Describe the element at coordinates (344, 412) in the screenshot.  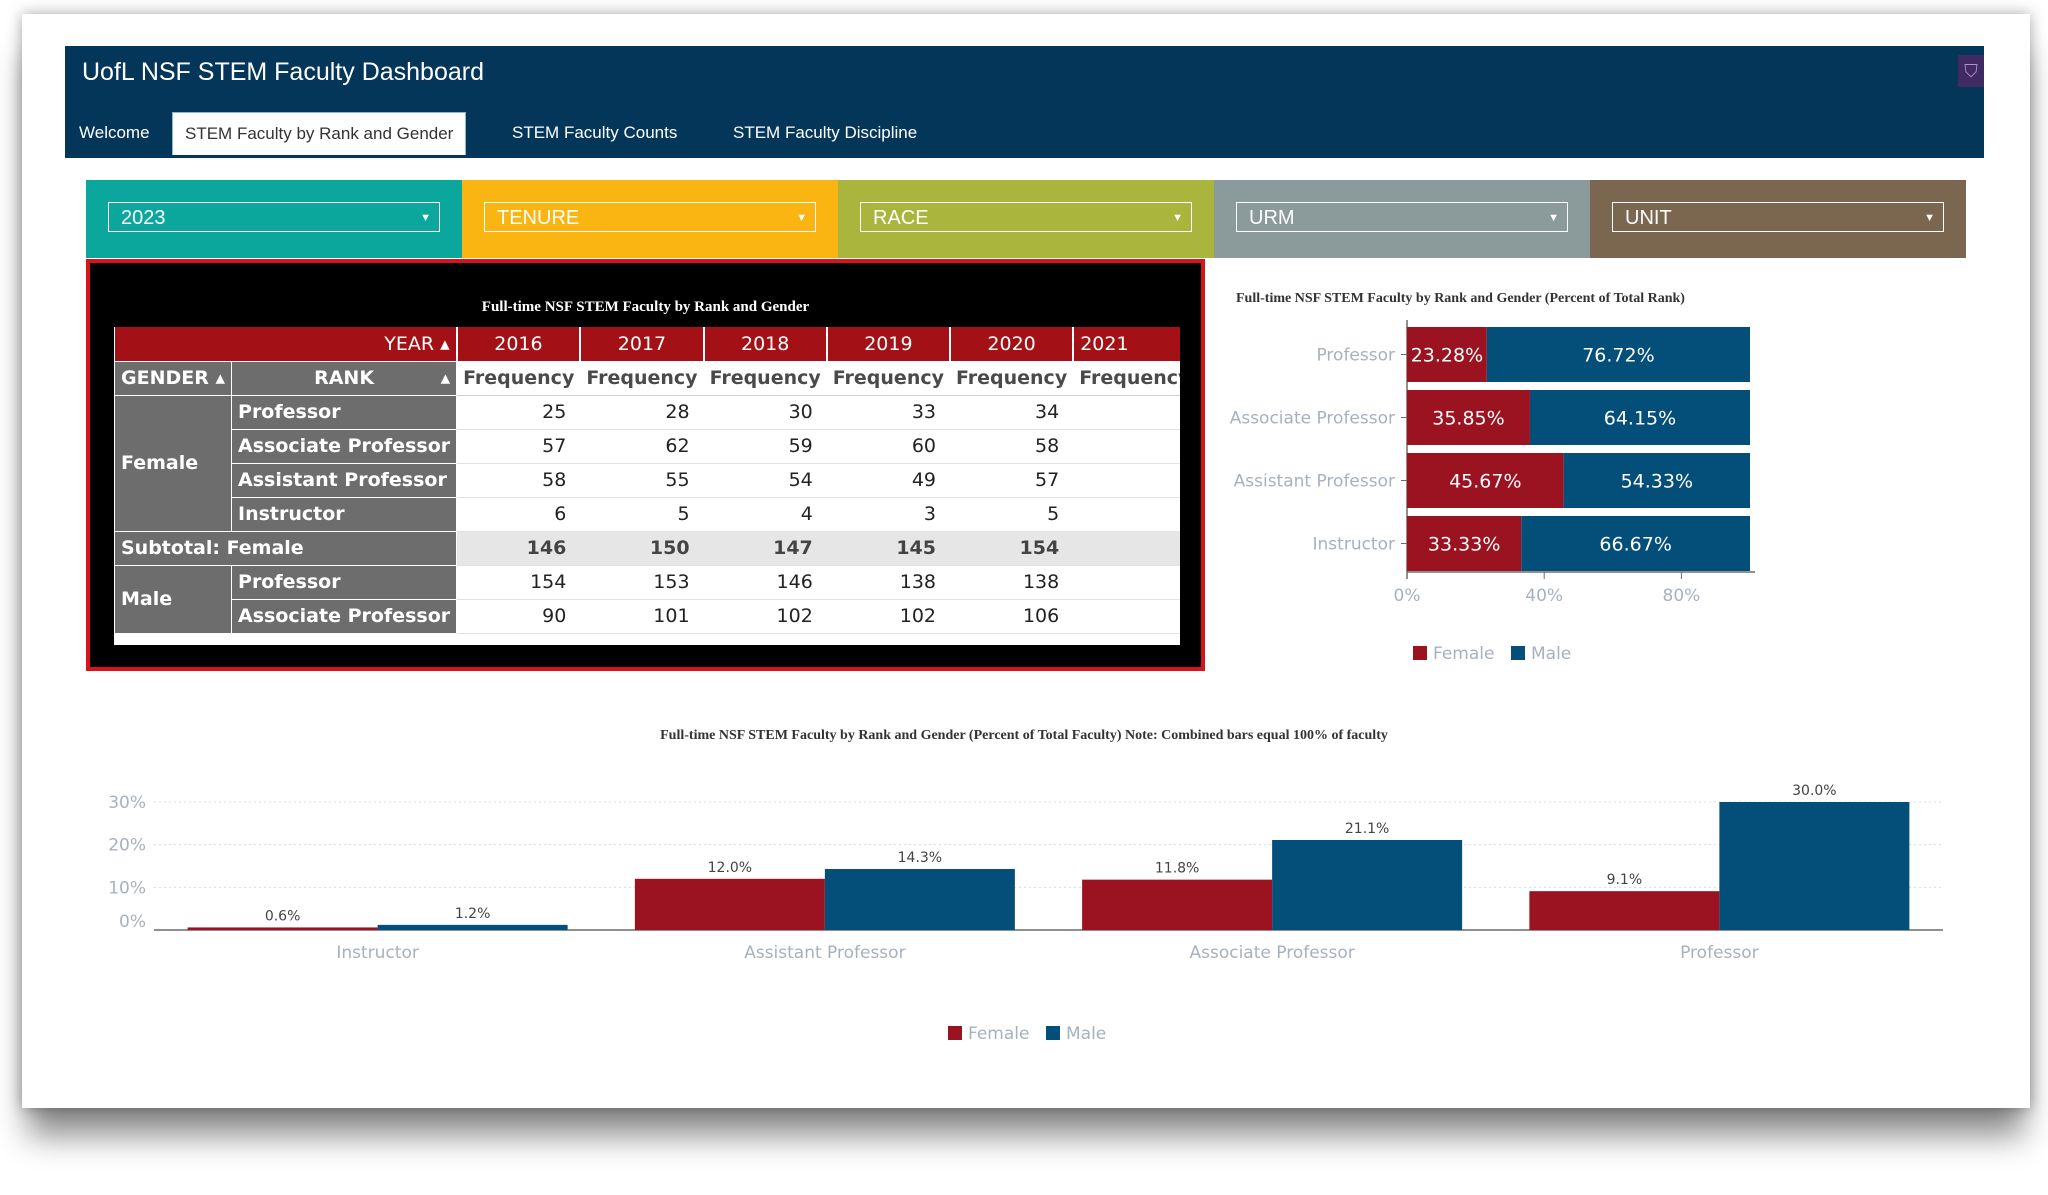
I see `rank-label: Professor` at that location.